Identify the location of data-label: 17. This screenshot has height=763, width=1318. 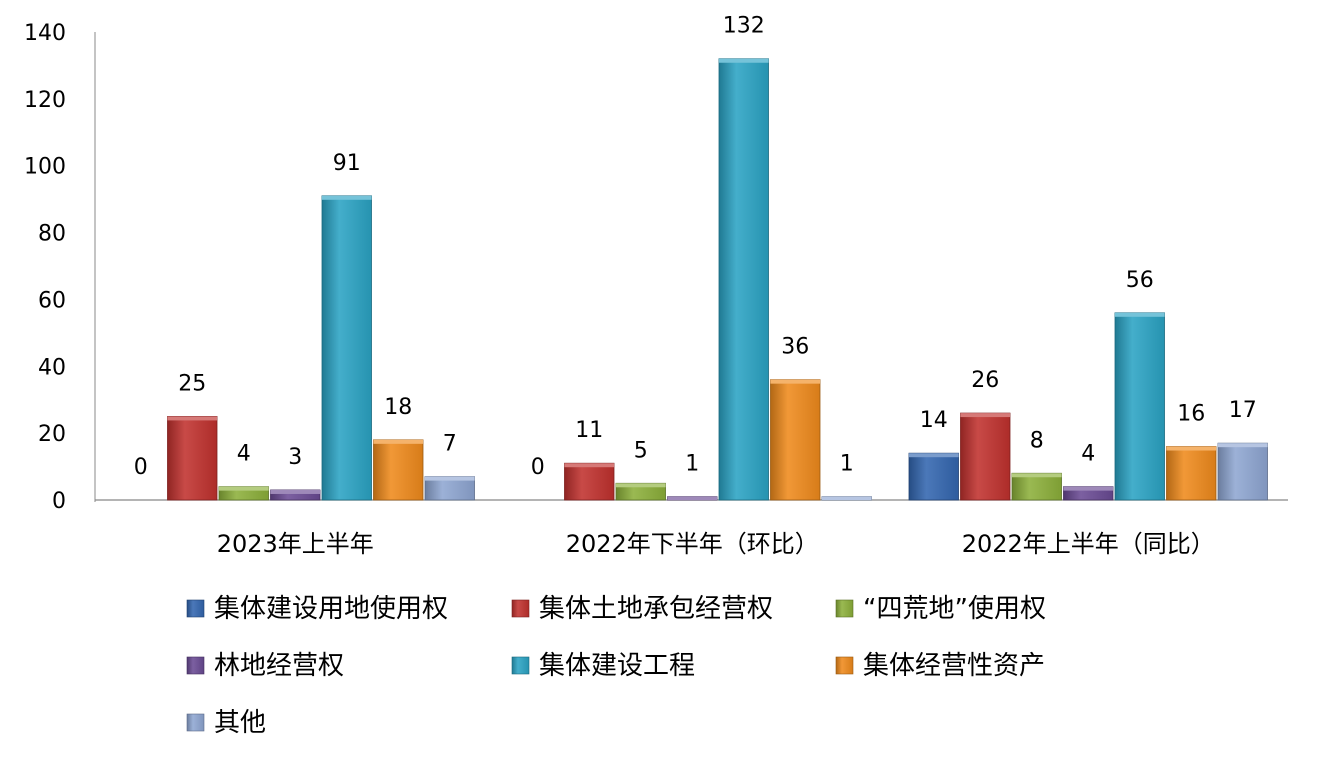
(1243, 410).